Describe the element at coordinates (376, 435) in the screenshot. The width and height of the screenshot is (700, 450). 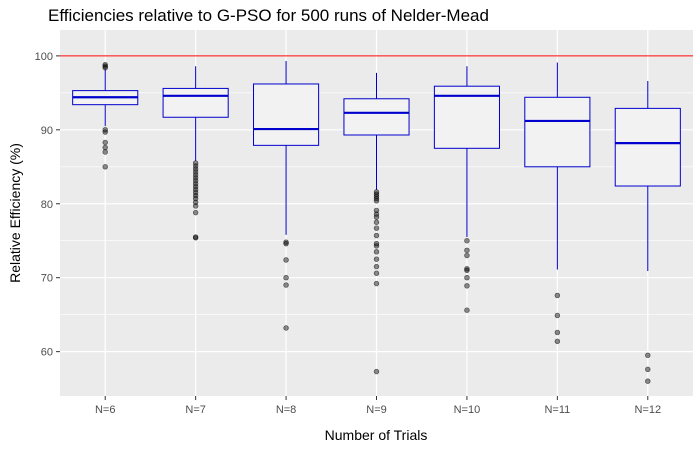
I see `x-axis-label: Number of Trials` at that location.